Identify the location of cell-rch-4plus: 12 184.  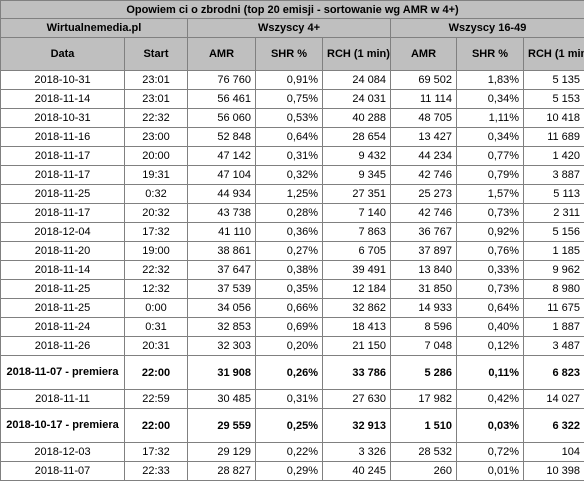
(356, 289).